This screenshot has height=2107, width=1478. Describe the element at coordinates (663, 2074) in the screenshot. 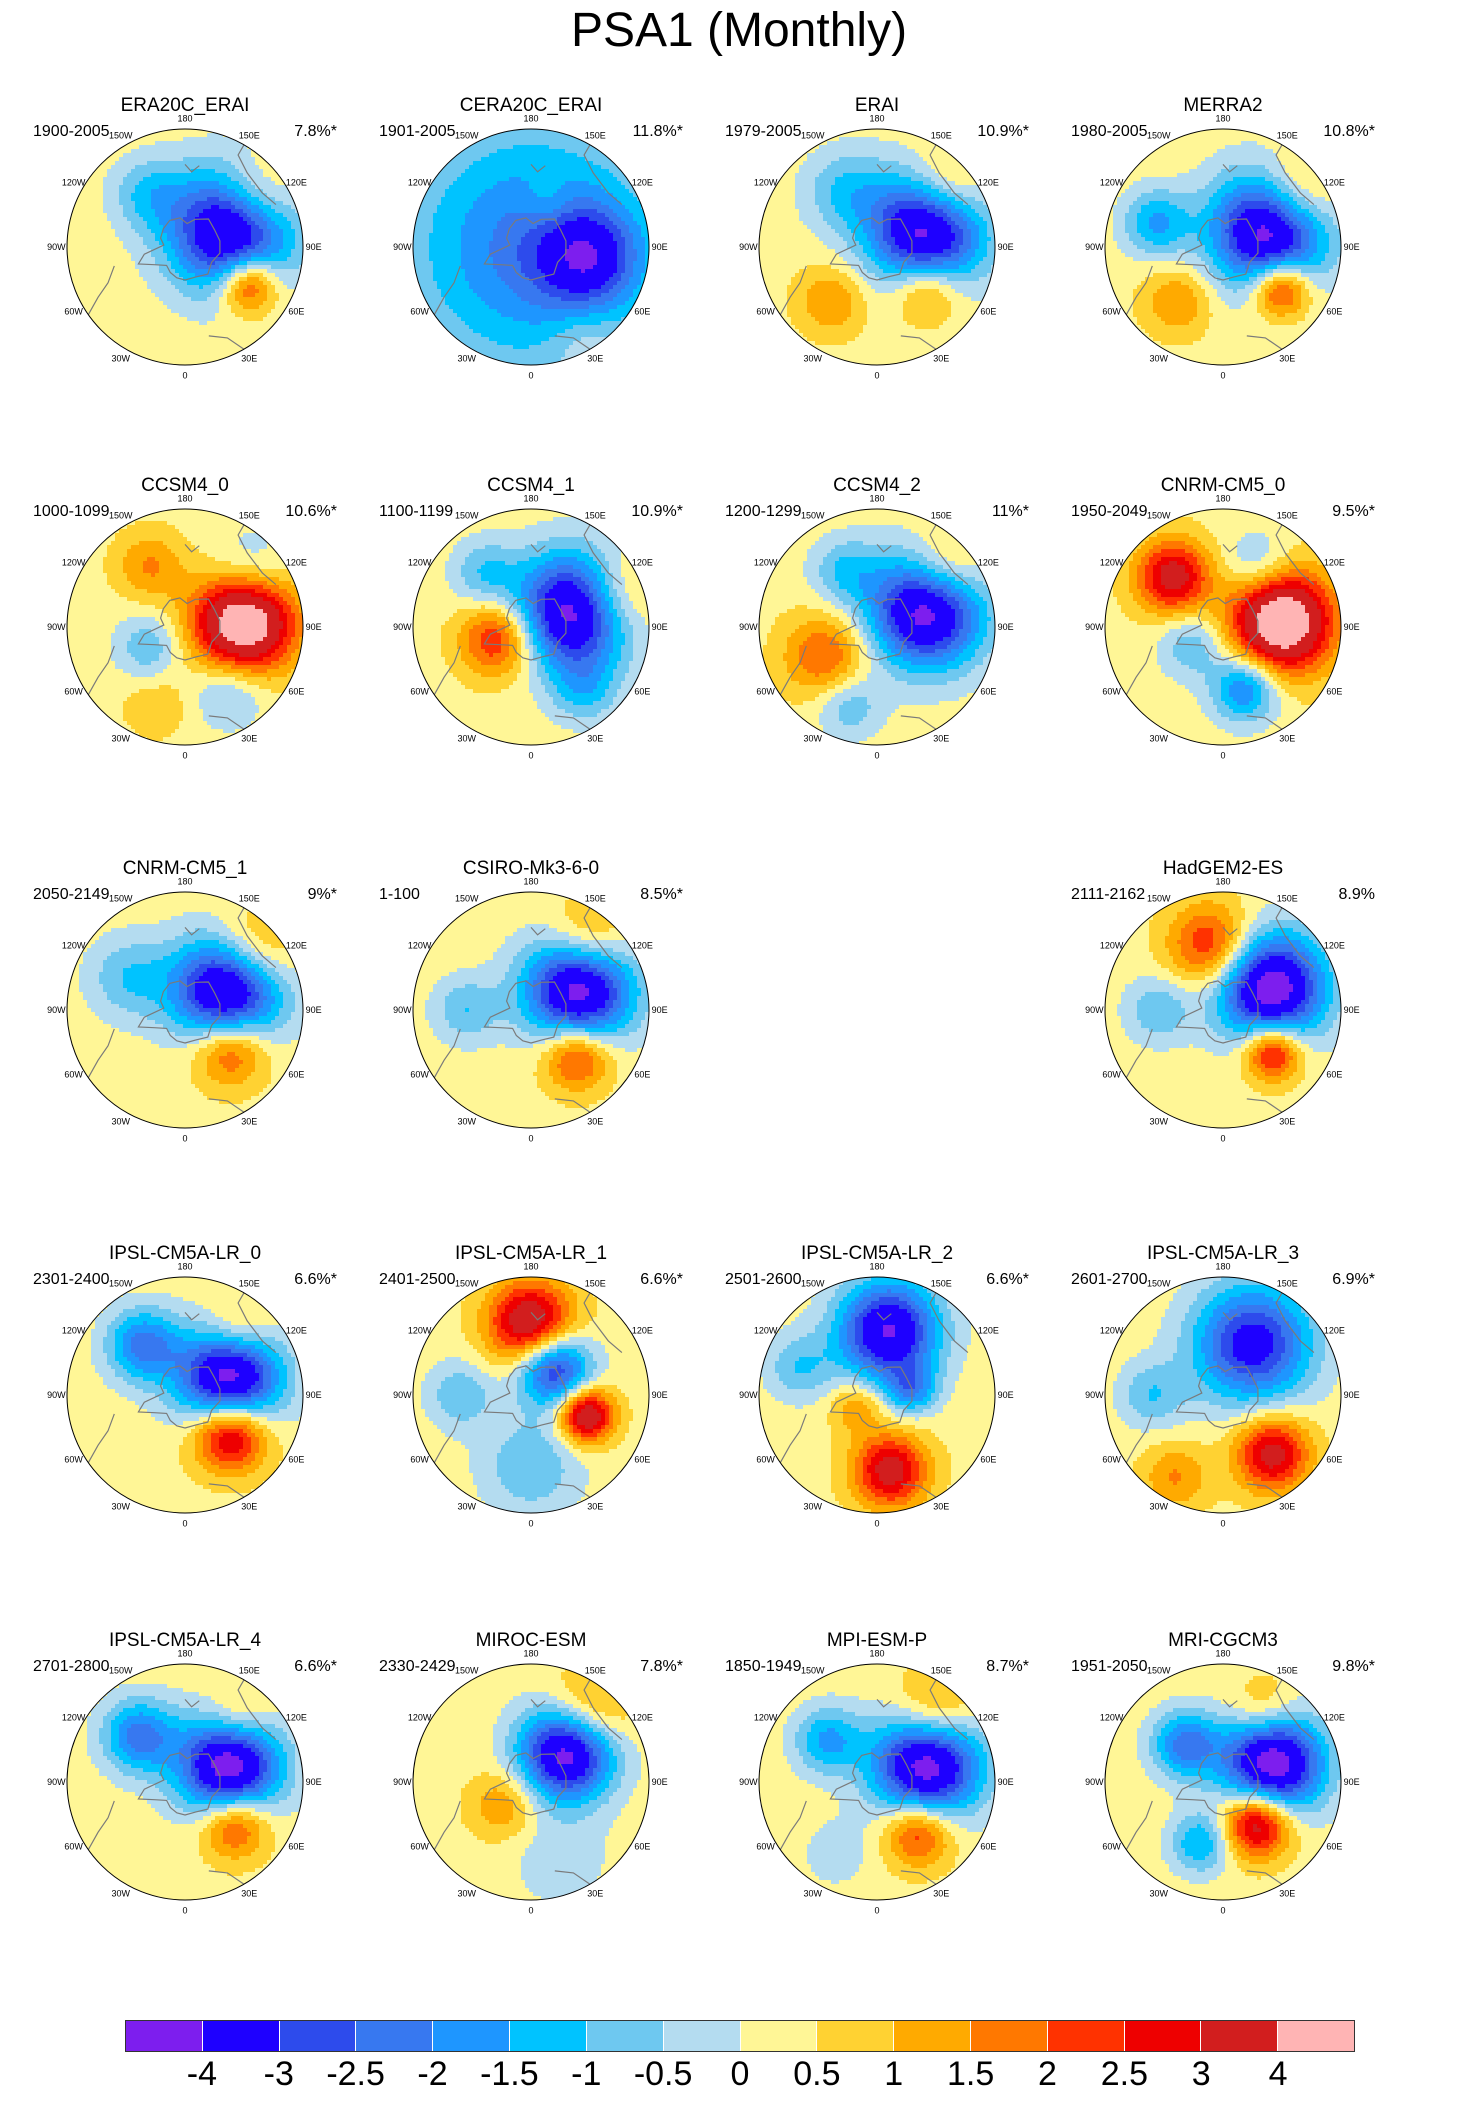

I see `colorbar-label: -0.5` at that location.